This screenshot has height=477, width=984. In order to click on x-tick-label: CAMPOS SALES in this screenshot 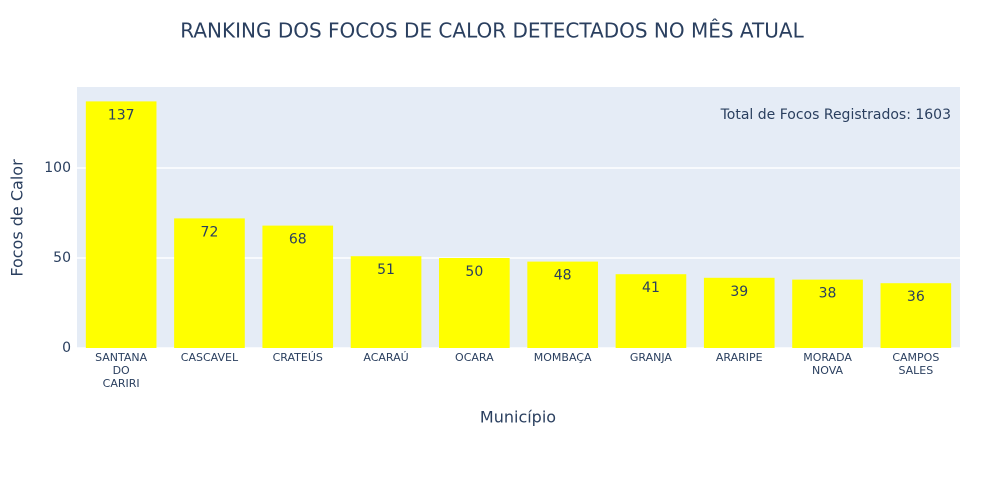, I will do `click(915, 364)`.